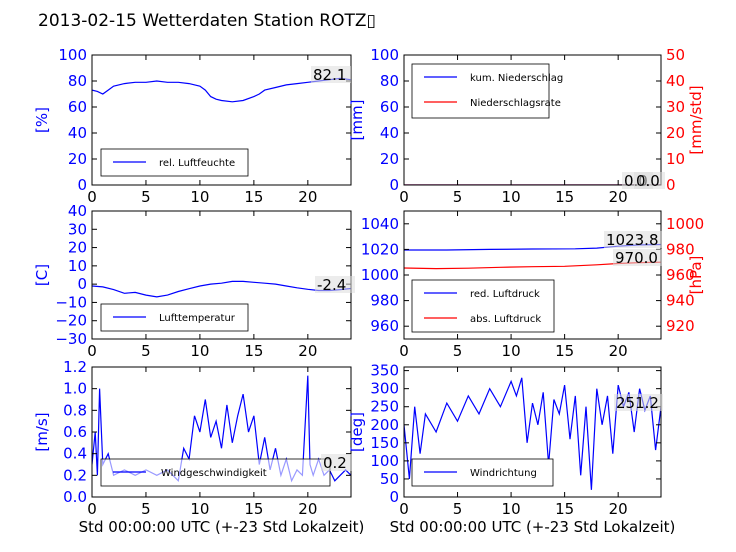 The width and height of the screenshot is (736, 552). What do you see at coordinates (384, 371) in the screenshot?
I see `y-tick-label: 350` at bounding box center [384, 371].